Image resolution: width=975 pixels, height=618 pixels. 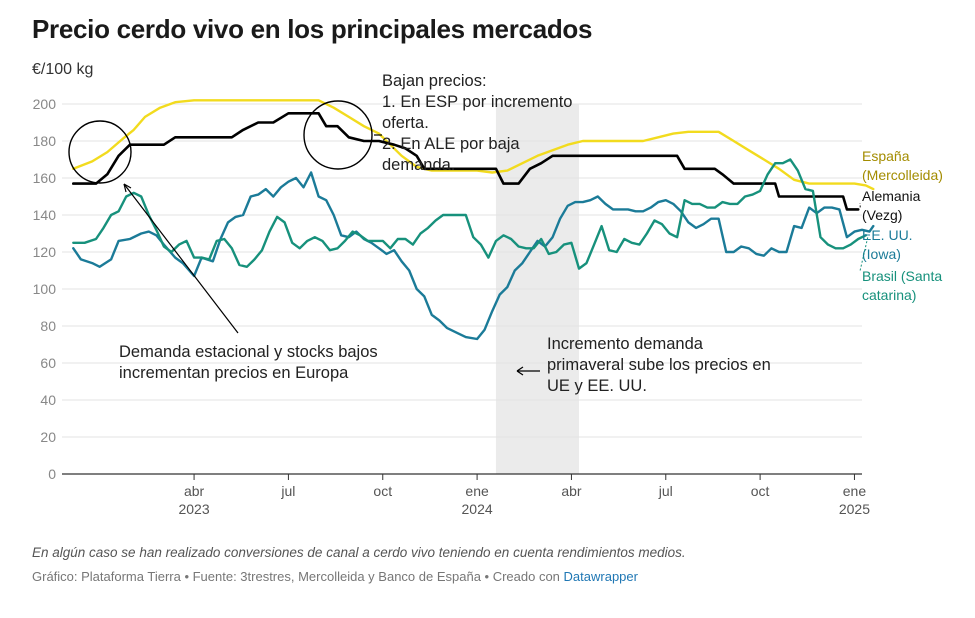 I want to click on legend-brasil-line1: Brasil (Santa, so click(x=902, y=276).